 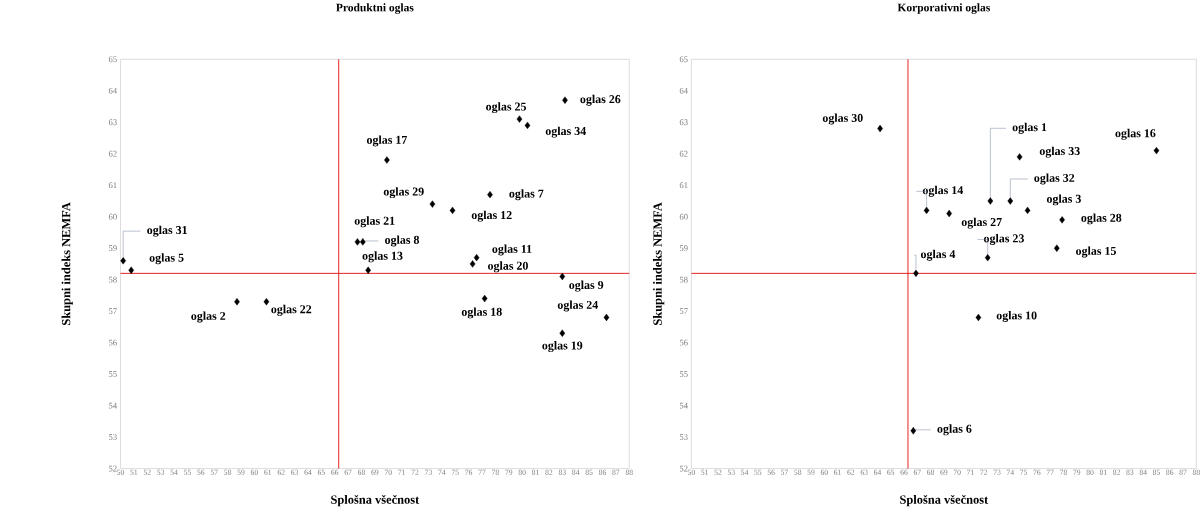 What do you see at coordinates (374, 222) in the screenshot?
I see `series-label: oglas 21` at bounding box center [374, 222].